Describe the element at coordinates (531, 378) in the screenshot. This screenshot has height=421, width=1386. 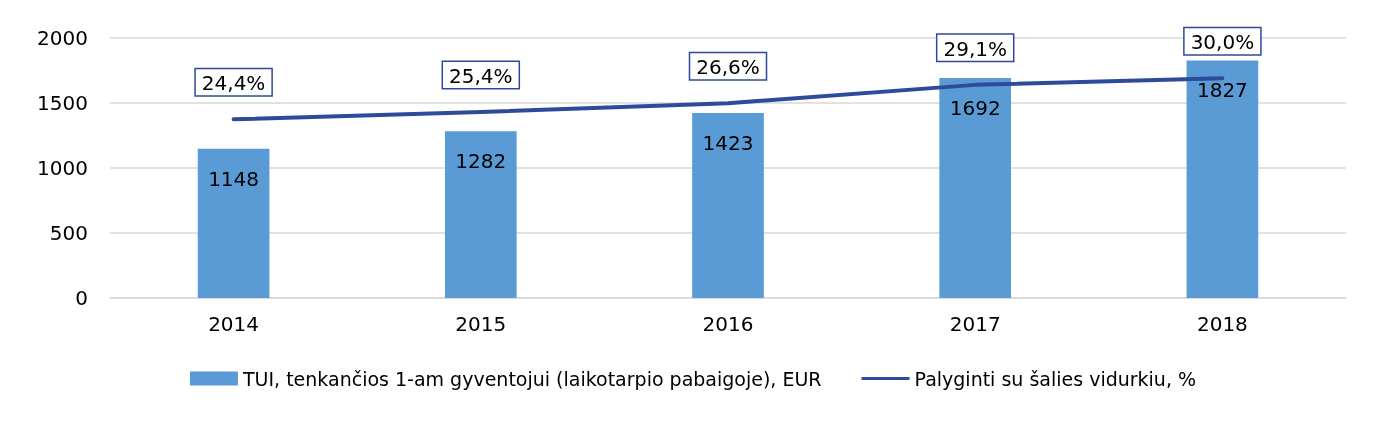
I see `legend-label: TUI, tenkančios 1-am gyventojui (laikotarpio pabaigoje), EUR` at that location.